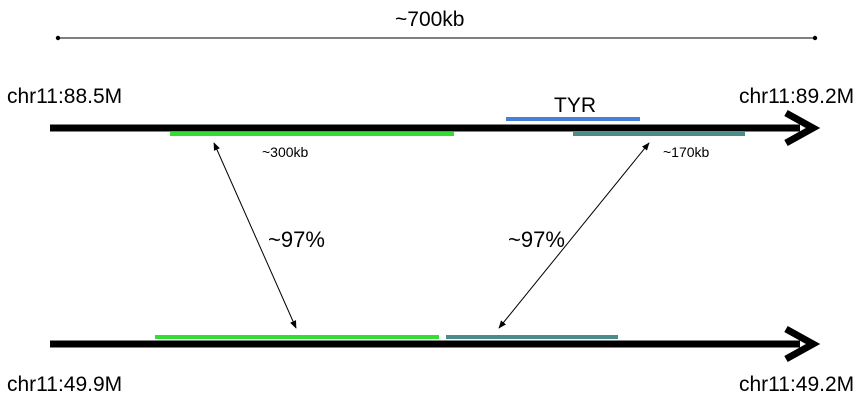 The width and height of the screenshot is (861, 396). What do you see at coordinates (430, 19) in the screenshot?
I see `scale-label: ~700kb` at bounding box center [430, 19].